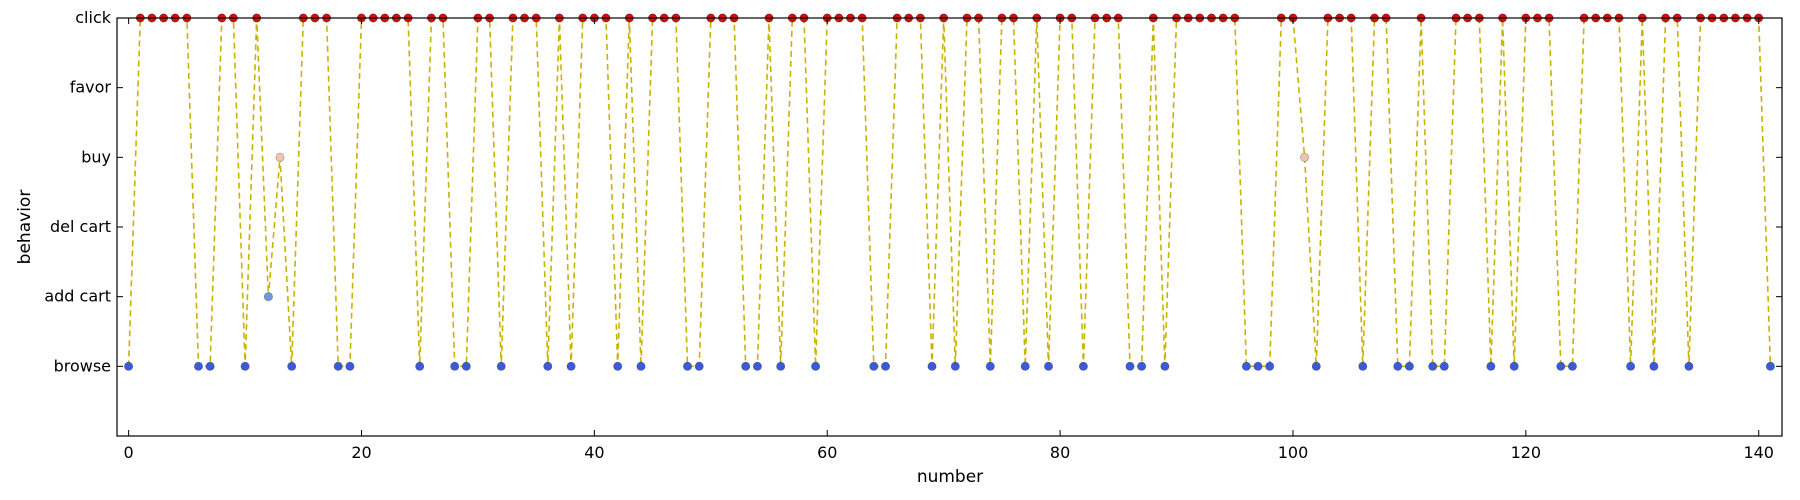  I want to click on x-tick-label: 60, so click(827, 452).